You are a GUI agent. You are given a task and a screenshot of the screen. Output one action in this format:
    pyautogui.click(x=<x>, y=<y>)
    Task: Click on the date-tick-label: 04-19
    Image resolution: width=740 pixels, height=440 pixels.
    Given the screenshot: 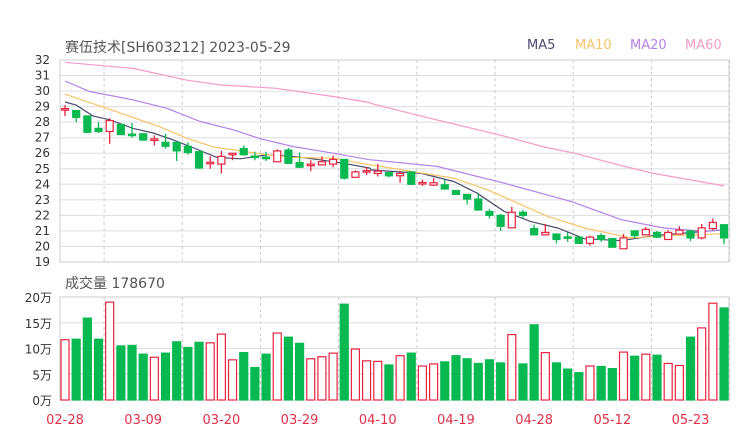 What is the action you would take?
    pyautogui.click(x=456, y=420)
    